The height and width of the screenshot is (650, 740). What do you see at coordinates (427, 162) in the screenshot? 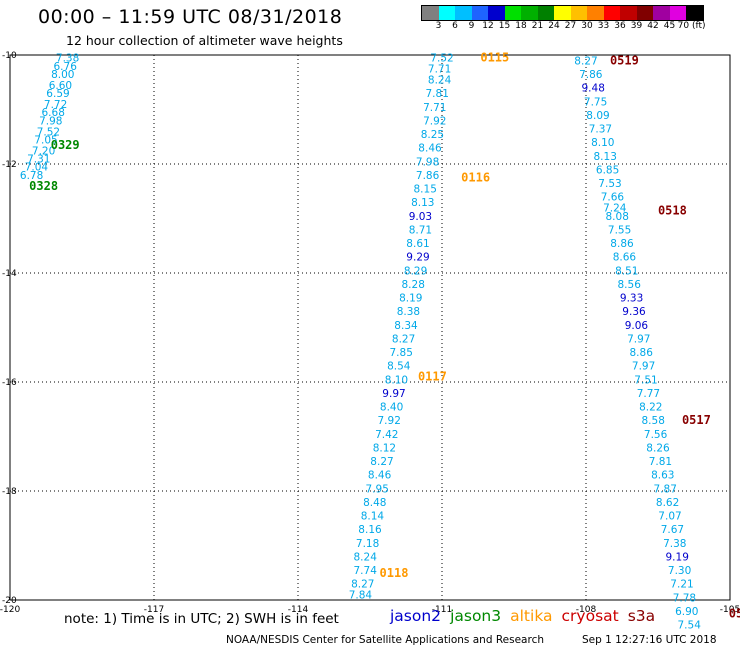
I see `swh-value: 7.98` at bounding box center [427, 162].